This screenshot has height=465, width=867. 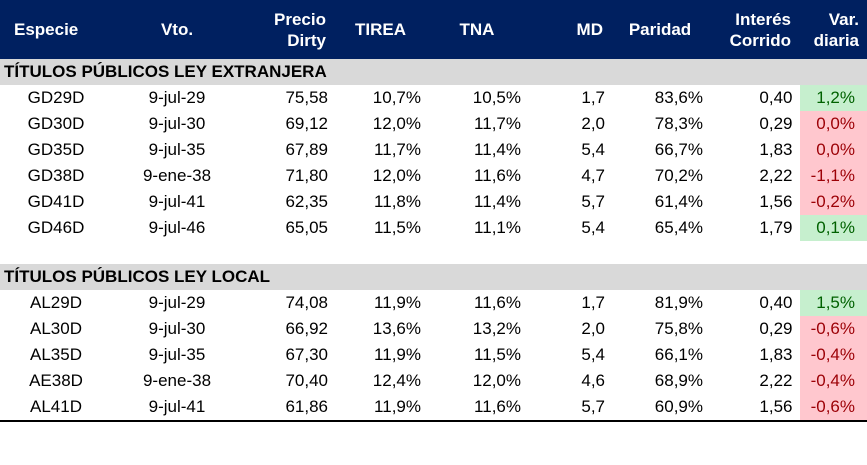 I want to click on cell-especie: AL29D, so click(x=56, y=302).